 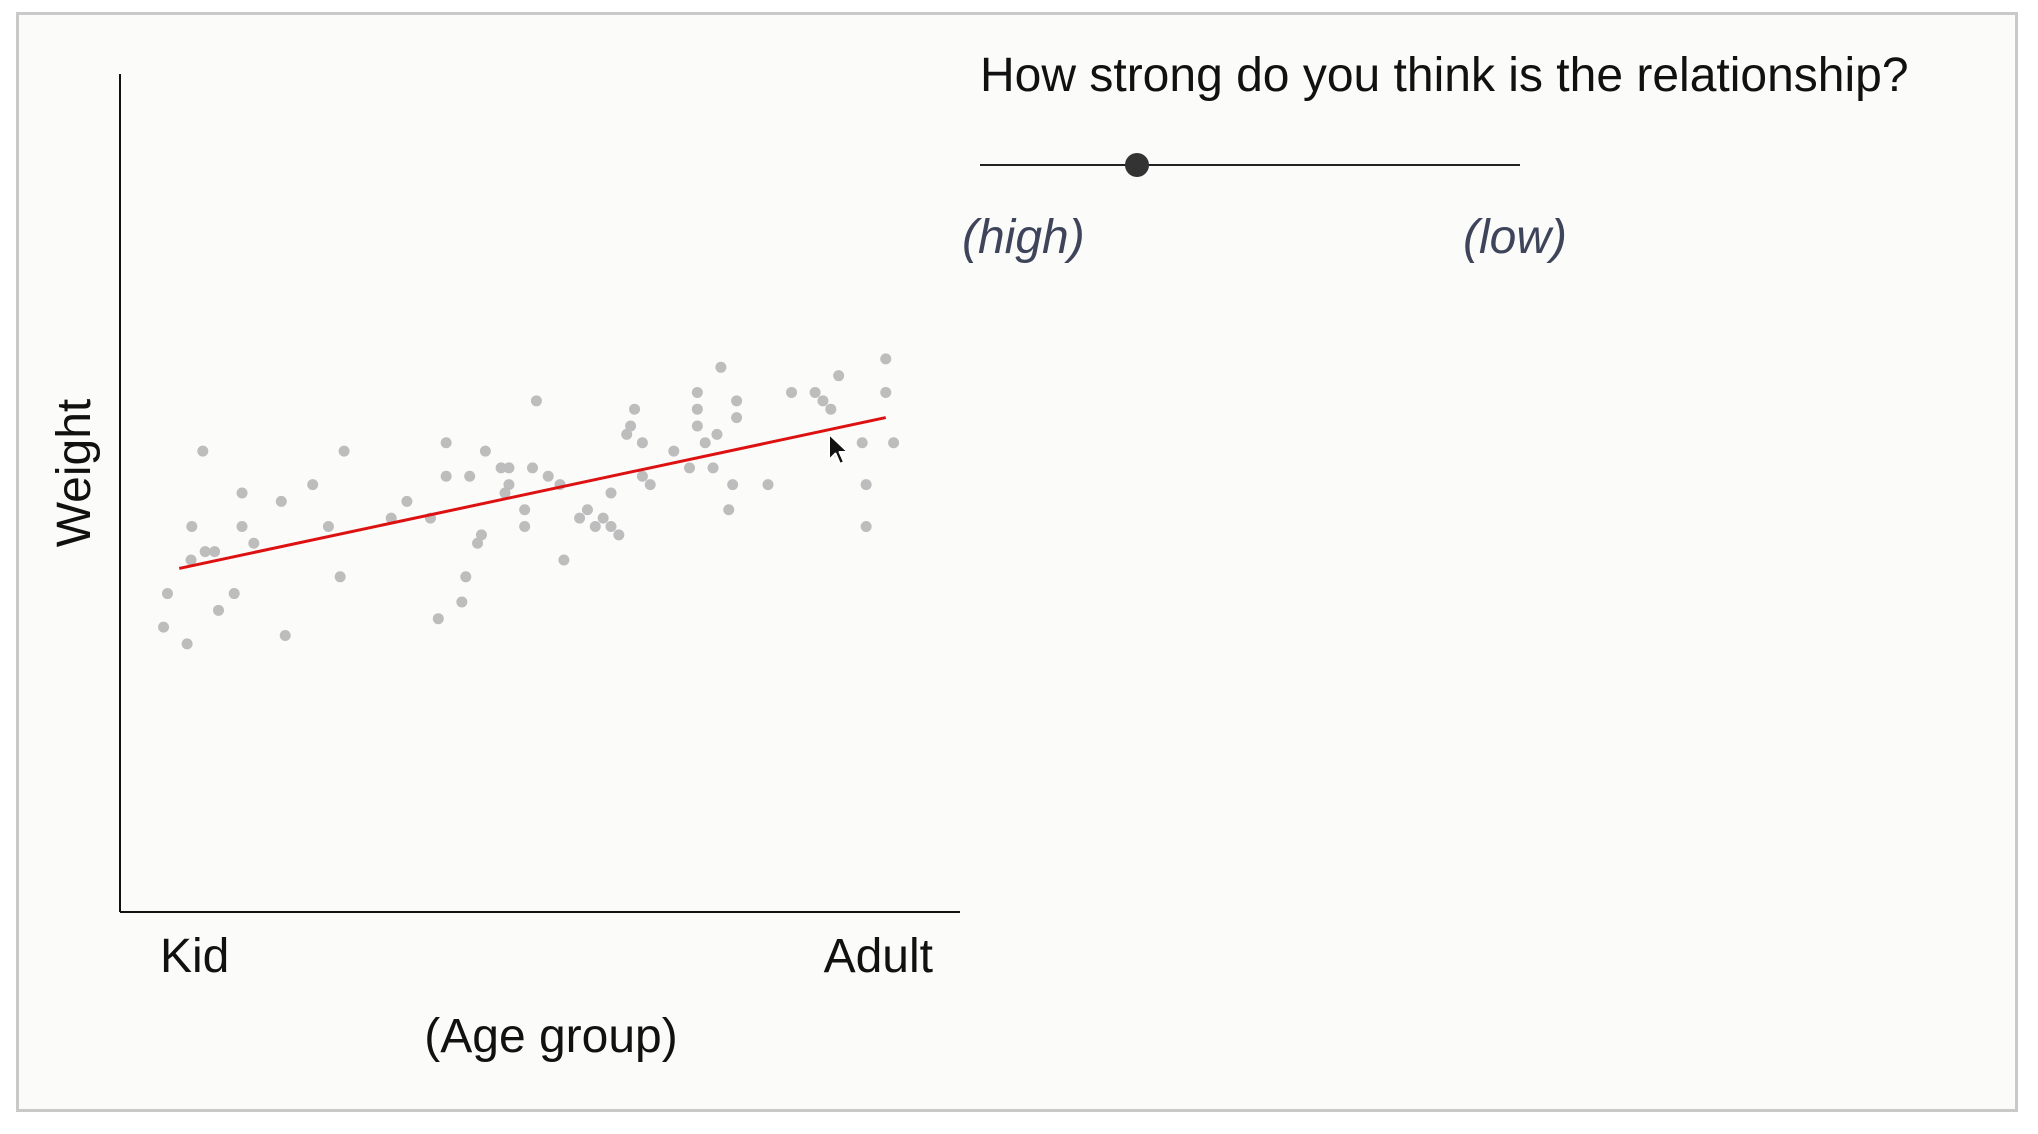 I want to click on x-axis-title: (Age group), so click(x=550, y=1036).